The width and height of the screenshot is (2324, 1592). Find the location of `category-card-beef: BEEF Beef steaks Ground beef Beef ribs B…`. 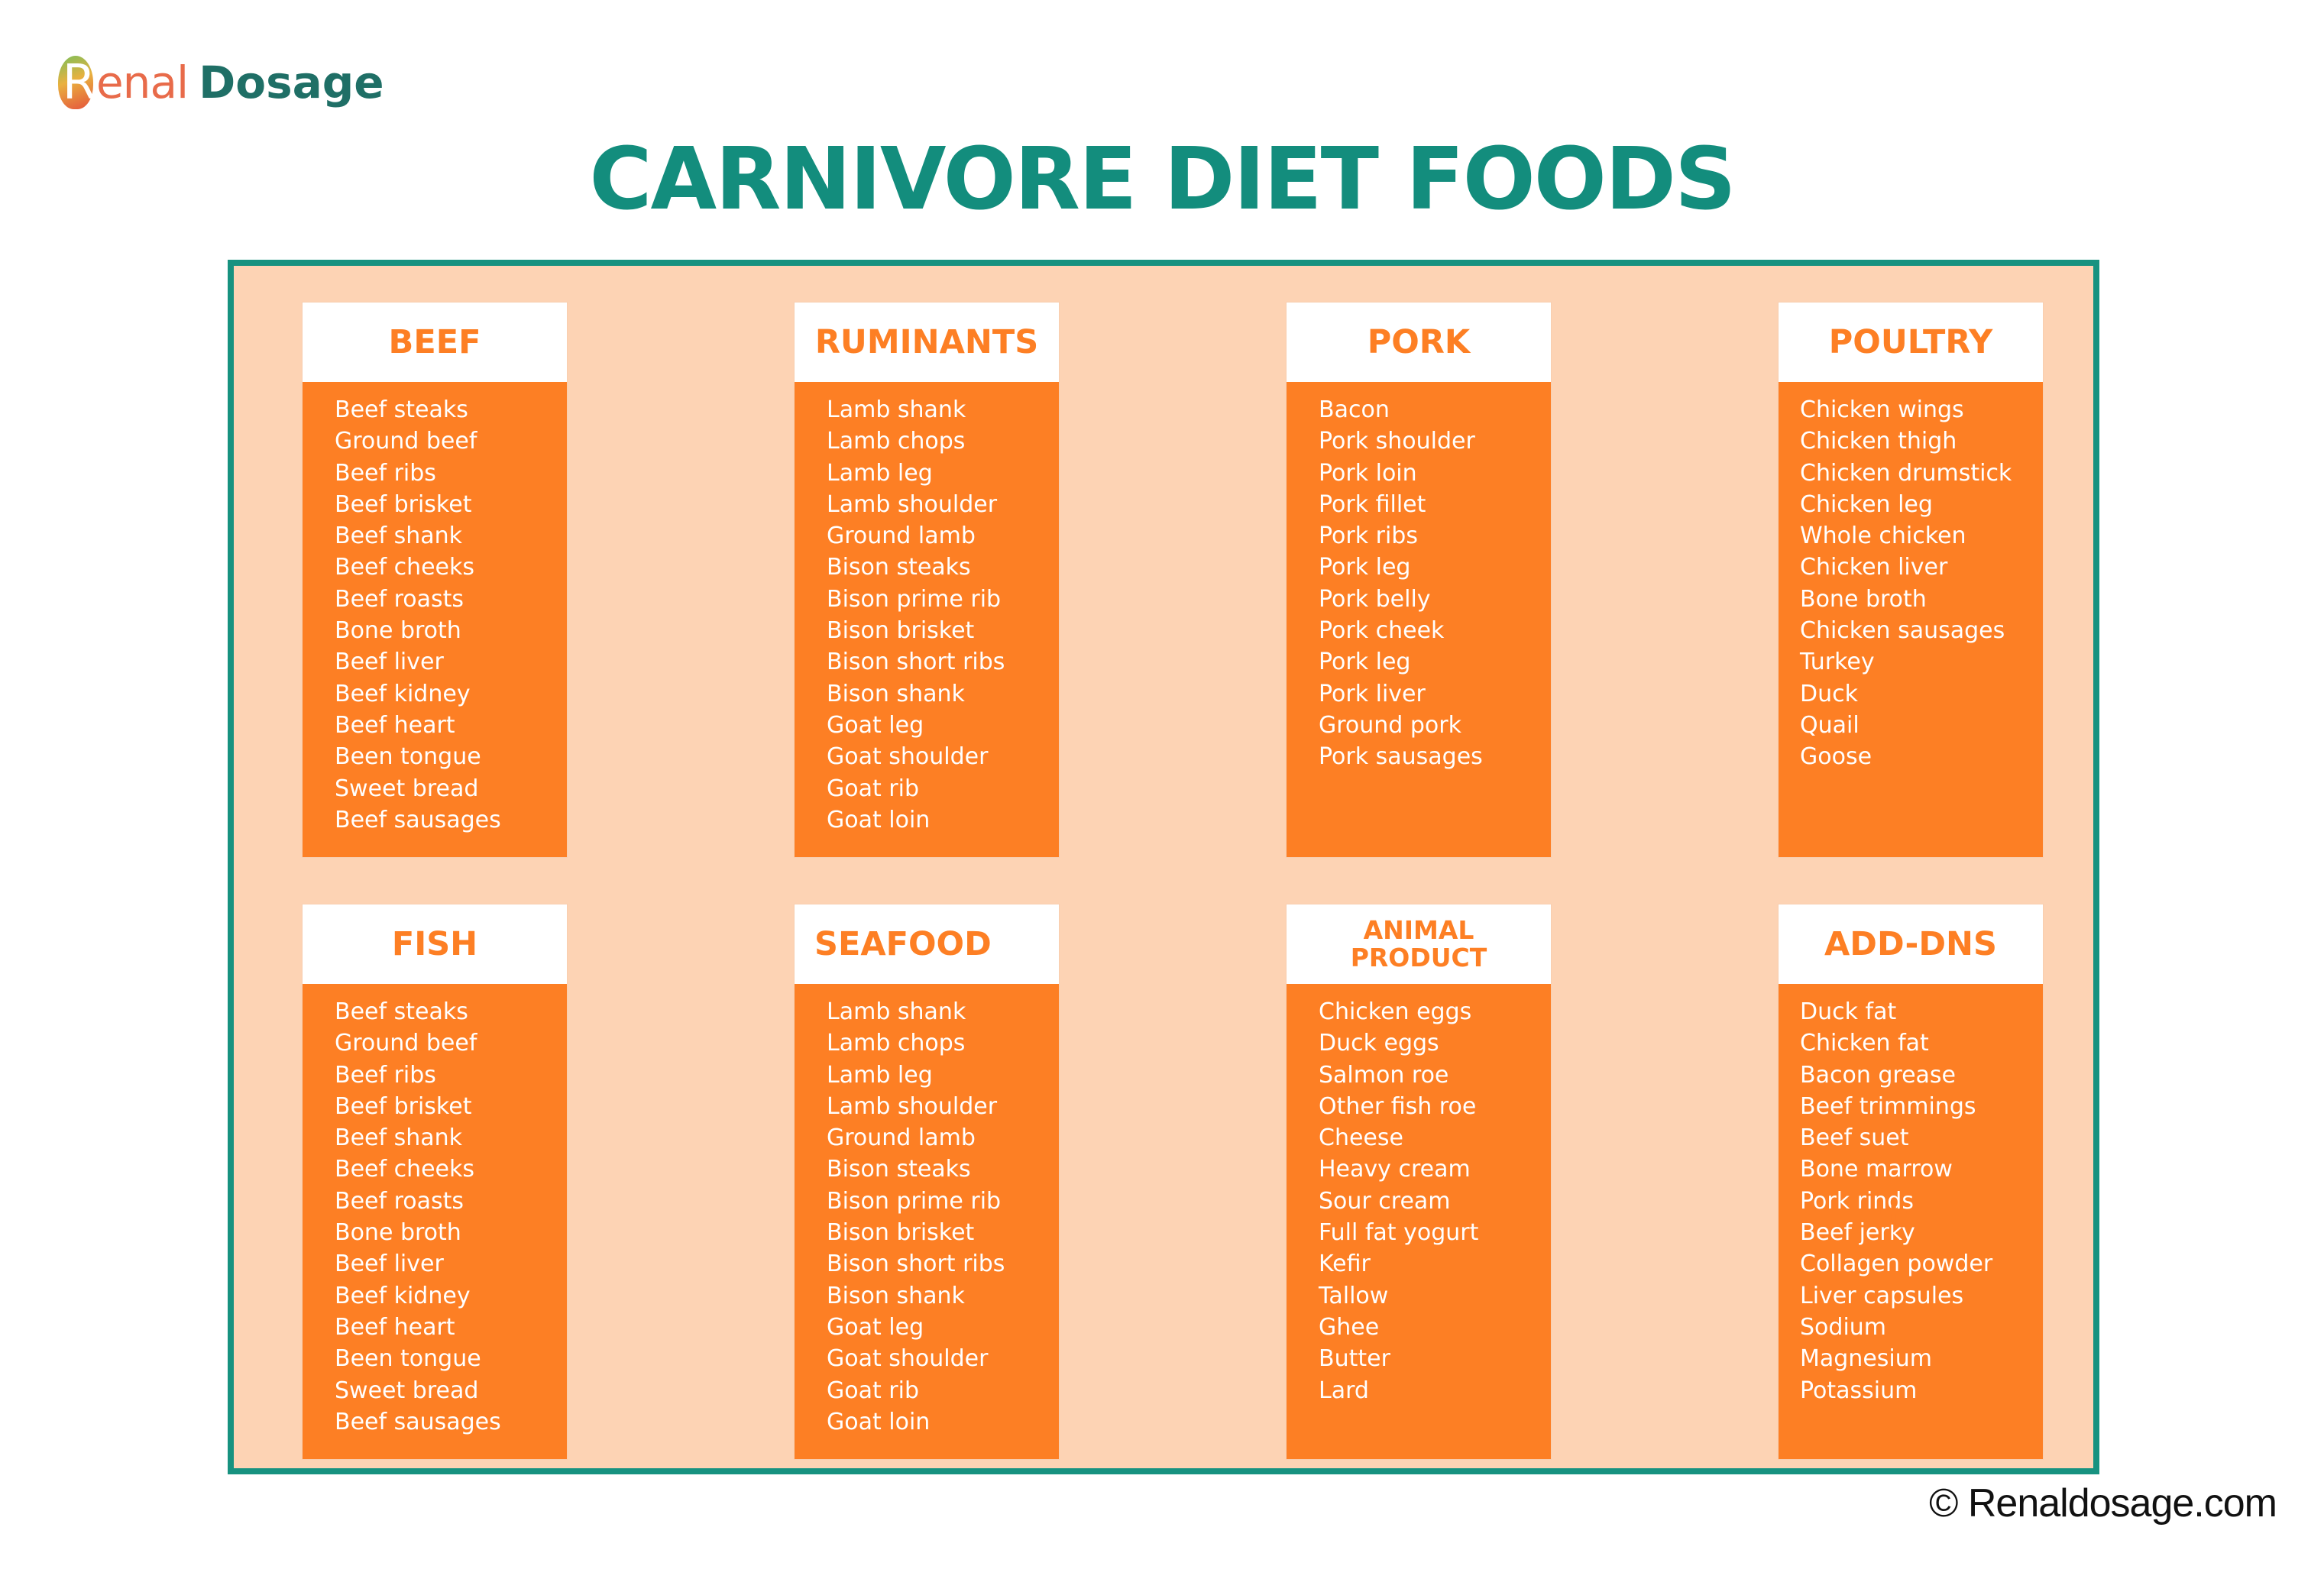

category-card-beef: BEEF Beef steaks Ground beef Beef ribs B… is located at coordinates (435, 580).